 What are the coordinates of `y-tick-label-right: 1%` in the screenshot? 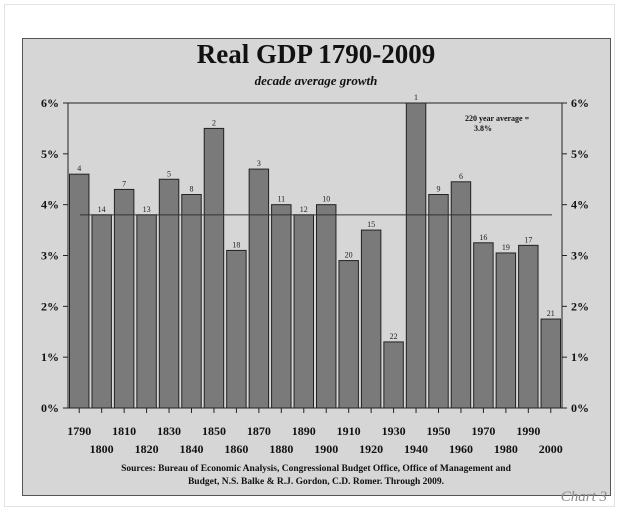 It's located at (580, 357).